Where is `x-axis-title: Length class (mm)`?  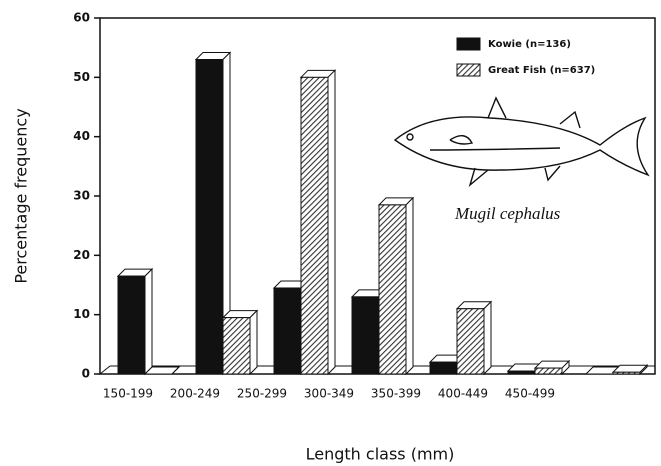
x-axis-title: Length class (mm) is located at coordinates (380, 454).